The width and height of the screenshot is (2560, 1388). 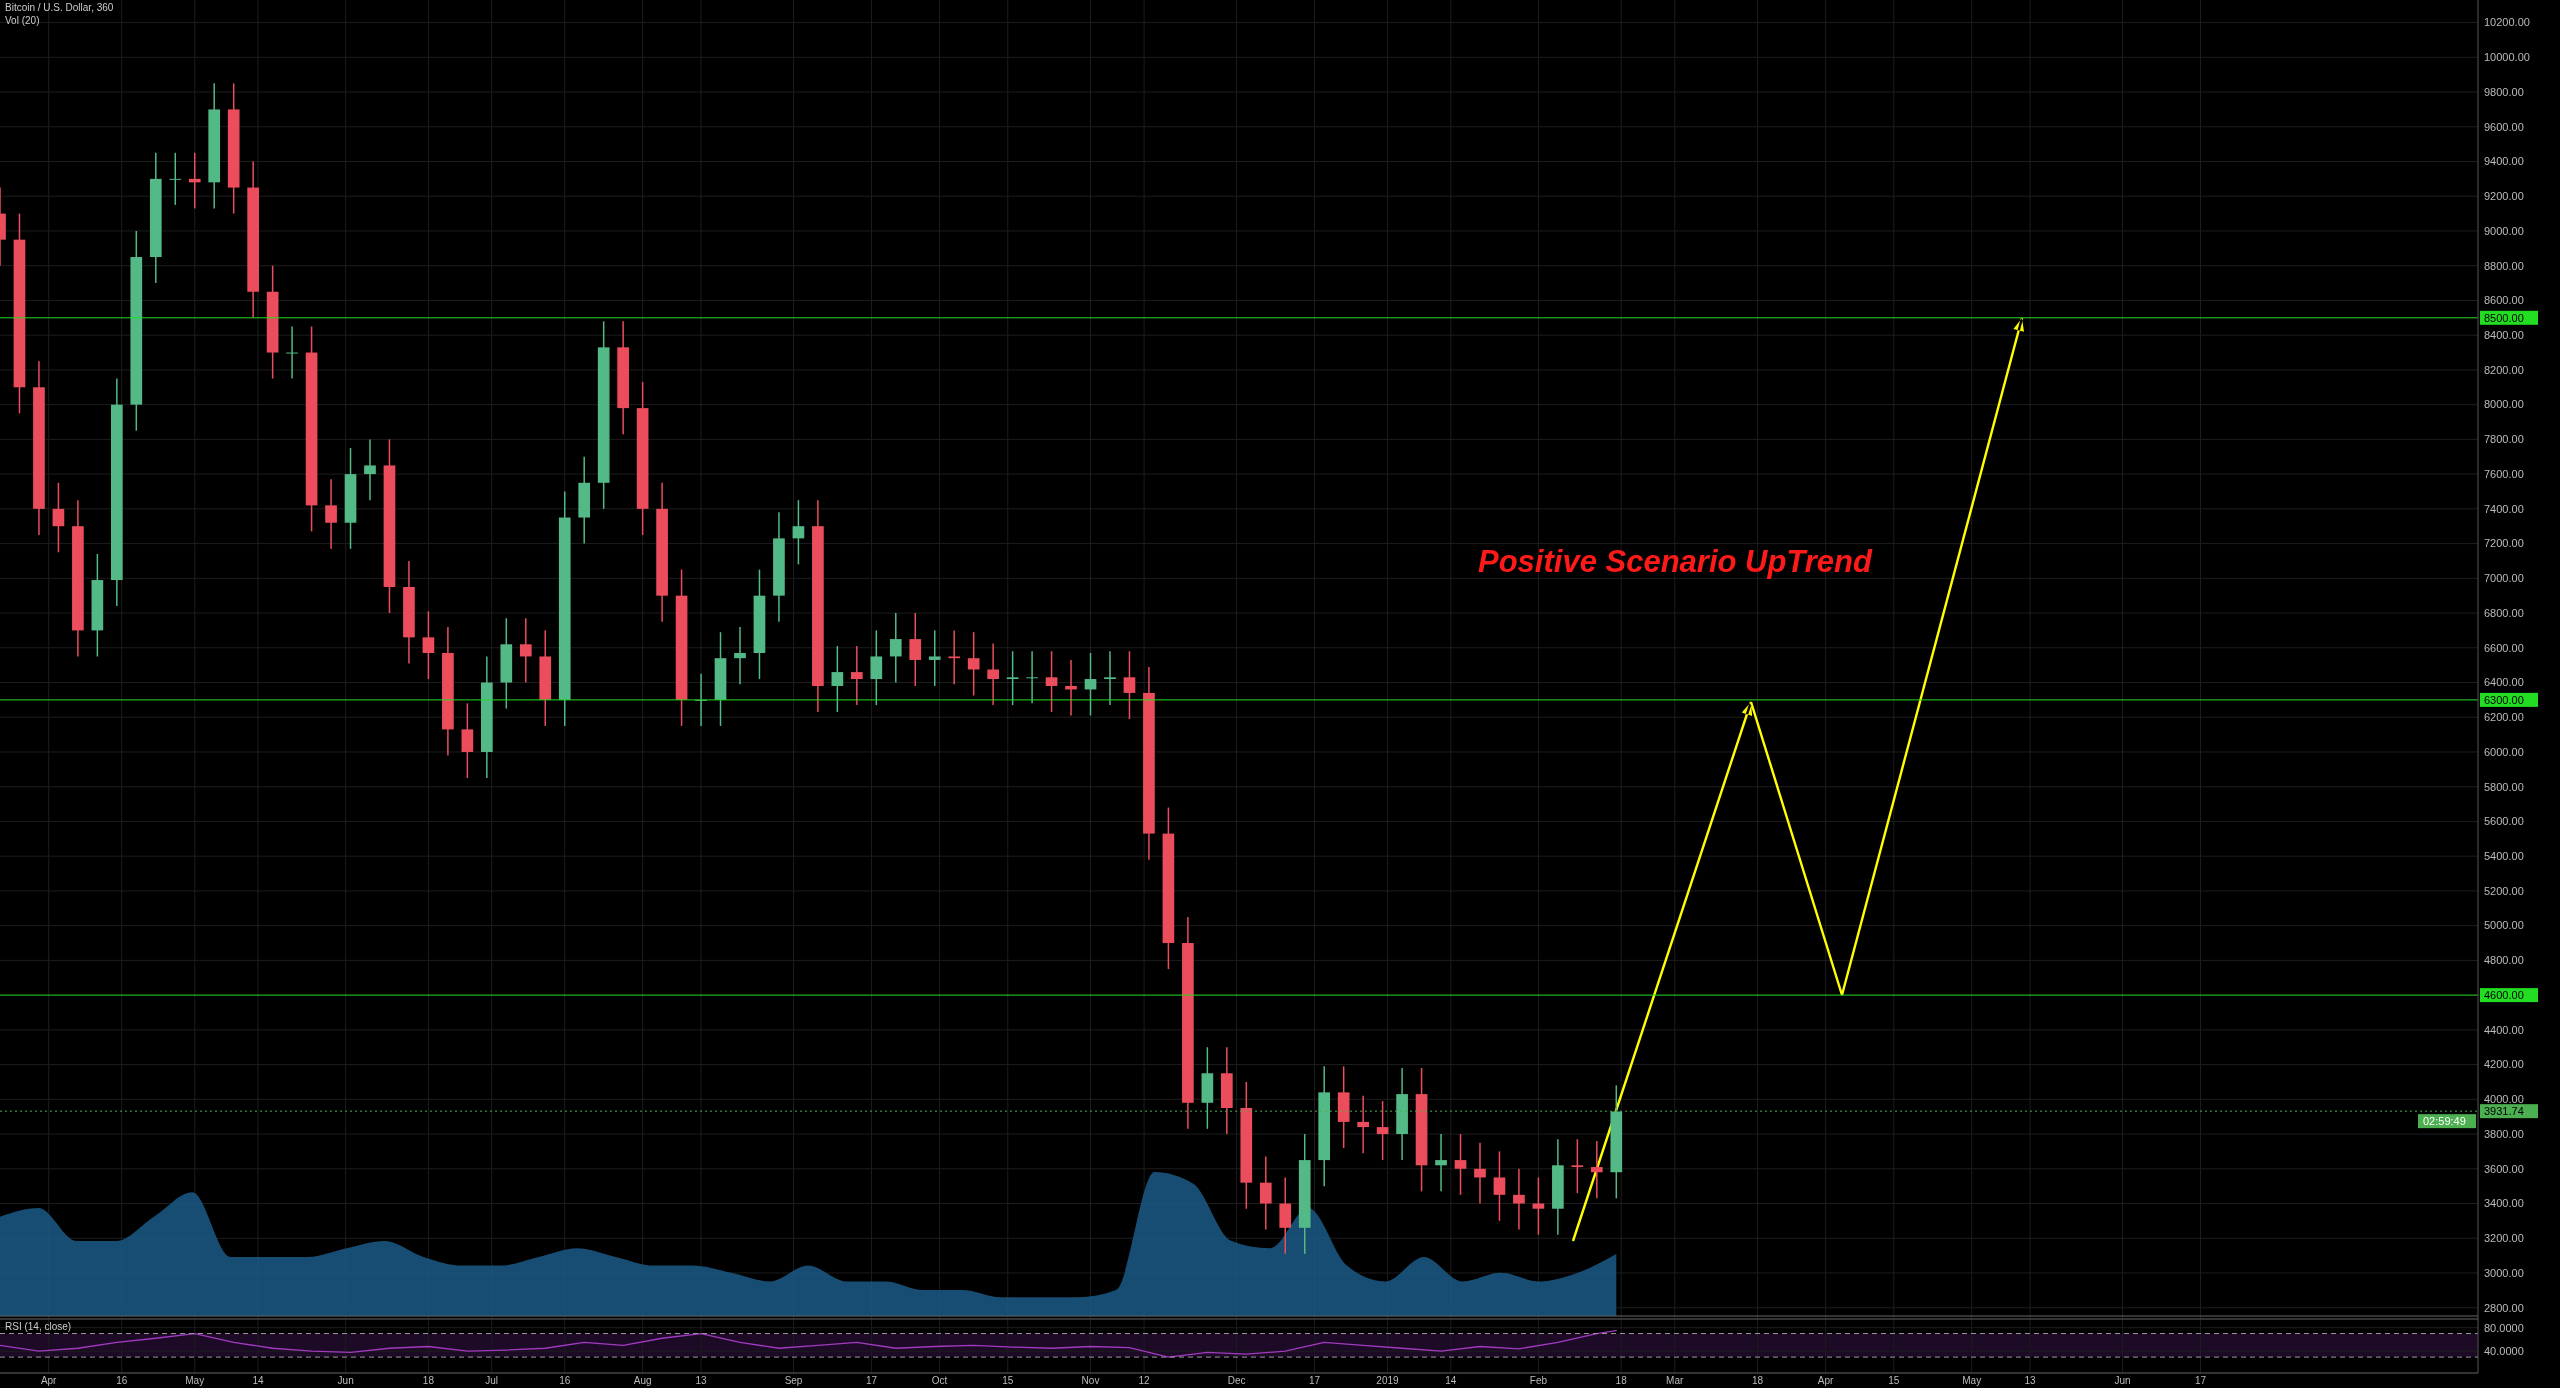 I want to click on y-tick-label: 10000.00, so click(x=2507, y=57).